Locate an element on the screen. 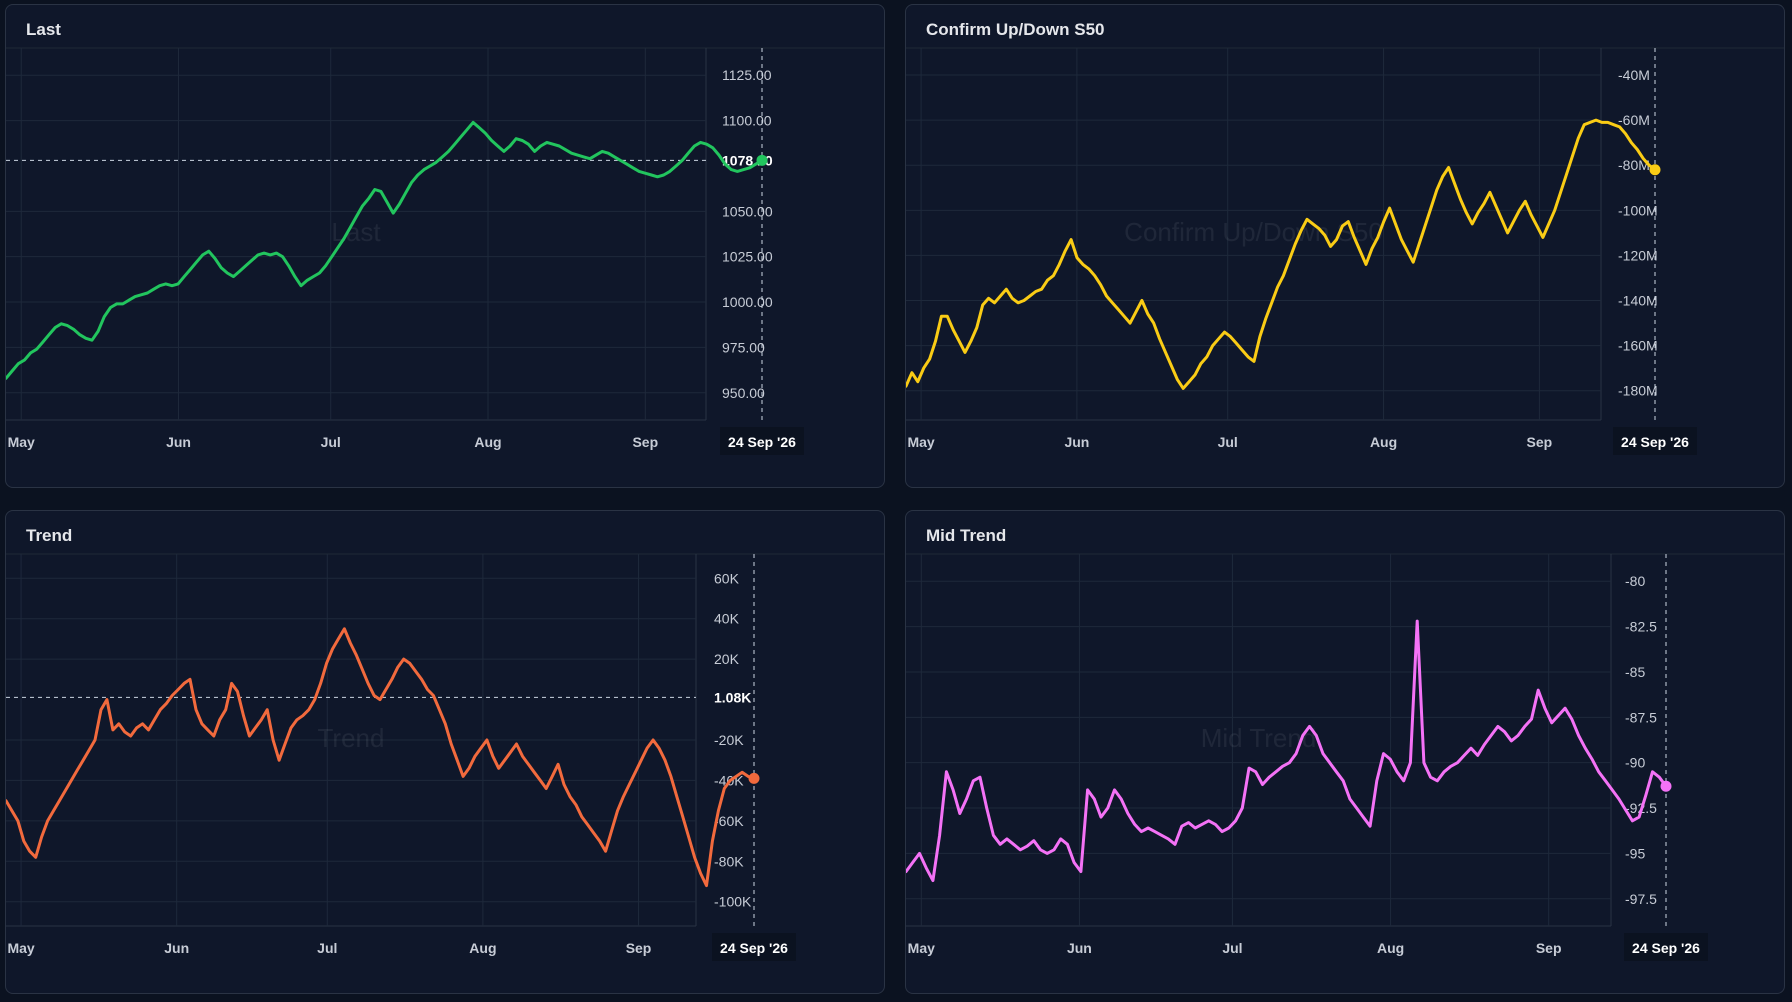 This screenshot has height=1002, width=1792. y-tick-label: 1025.00 is located at coordinates (747, 257).